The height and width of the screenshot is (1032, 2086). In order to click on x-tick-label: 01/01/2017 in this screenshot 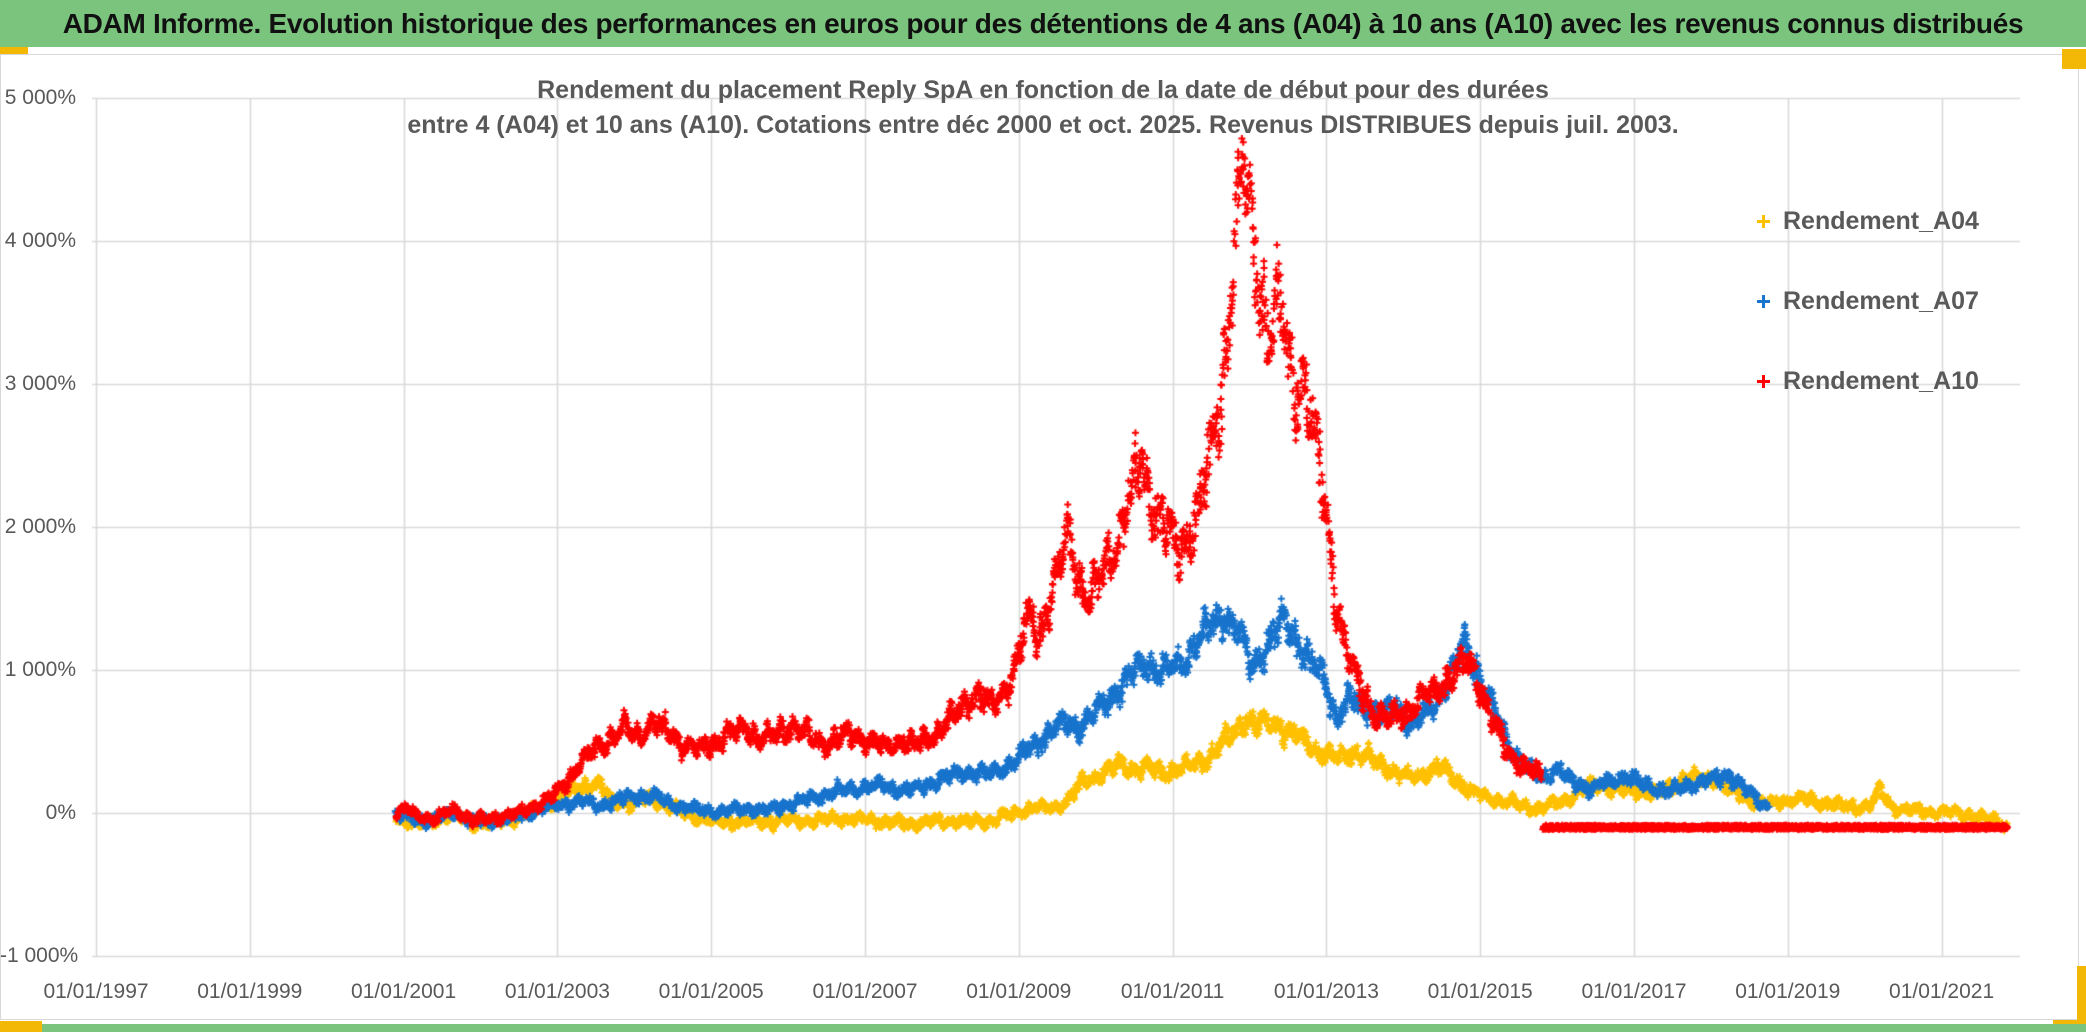, I will do `click(1634, 991)`.